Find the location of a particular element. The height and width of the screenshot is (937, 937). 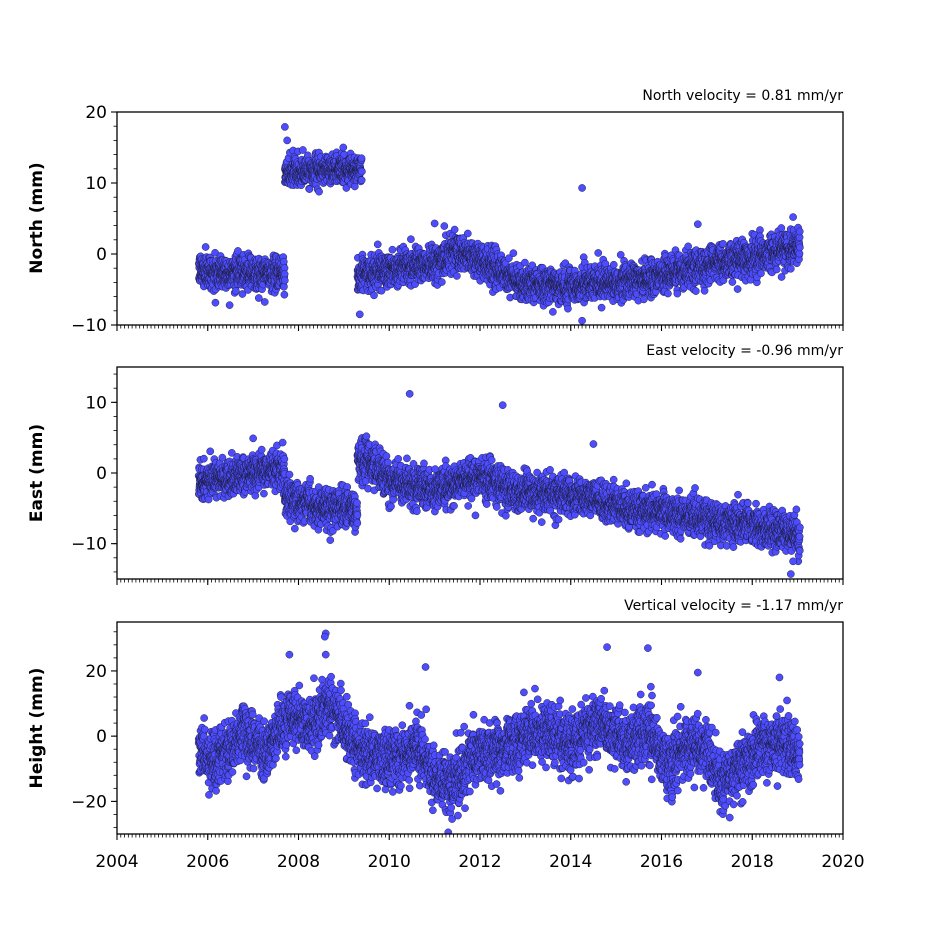

east-velocity-title: East velocity = -0.96 mm/yr is located at coordinates (744, 351).